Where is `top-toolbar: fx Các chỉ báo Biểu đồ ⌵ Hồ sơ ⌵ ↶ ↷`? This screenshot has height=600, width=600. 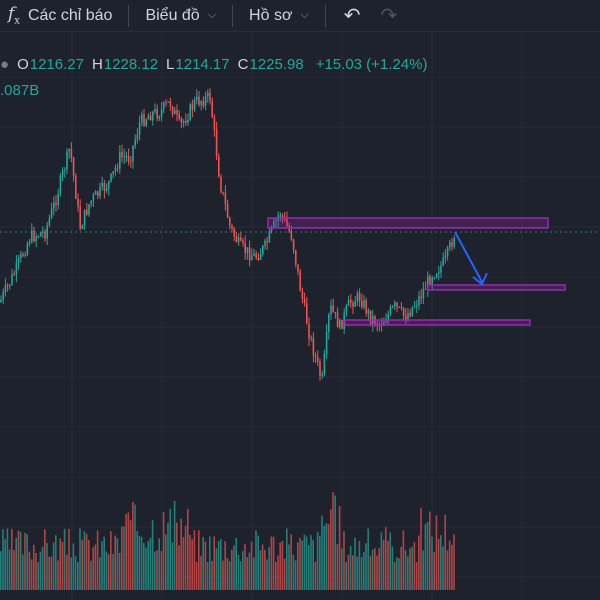
top-toolbar: fx Các chỉ báo Biểu đồ ⌵ Hồ sơ ⌵ ↶ ↷ is located at coordinates (300, 16).